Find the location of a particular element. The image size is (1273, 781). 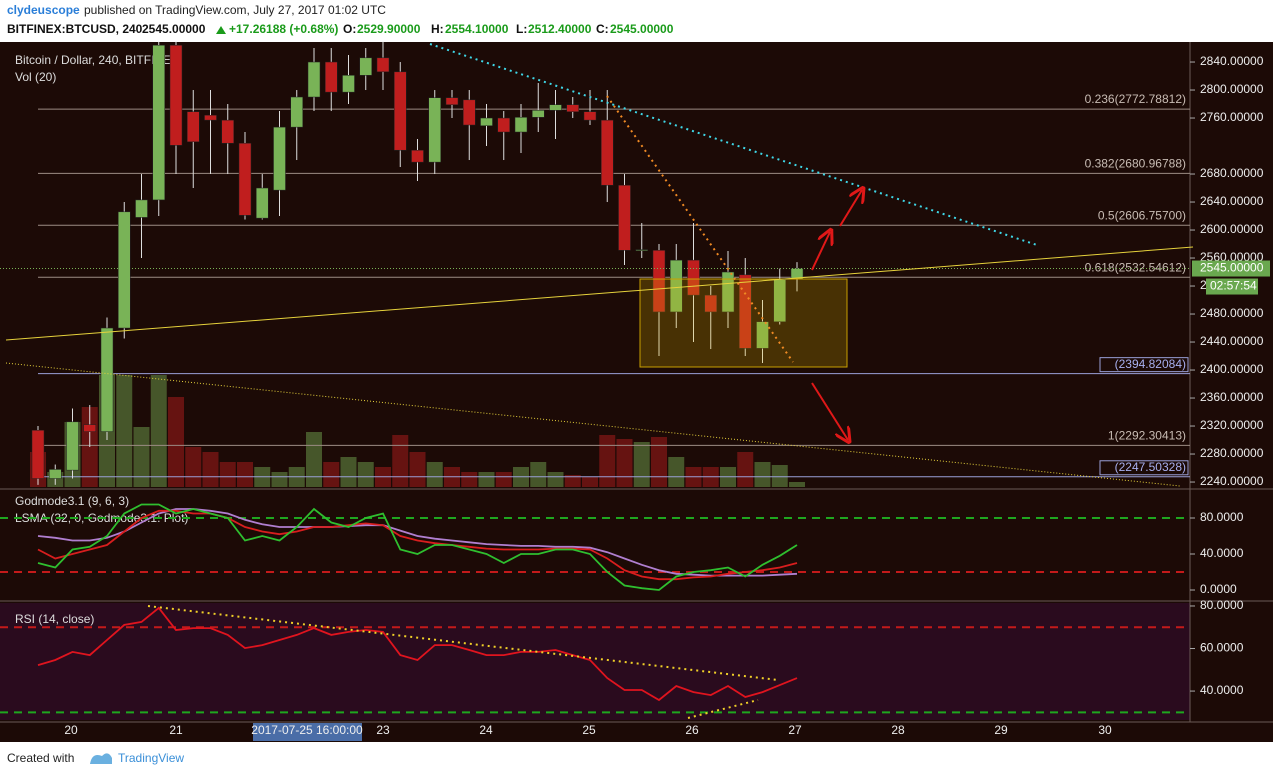

change: +17.26188 (+0.68%) is located at coordinates (283, 29).